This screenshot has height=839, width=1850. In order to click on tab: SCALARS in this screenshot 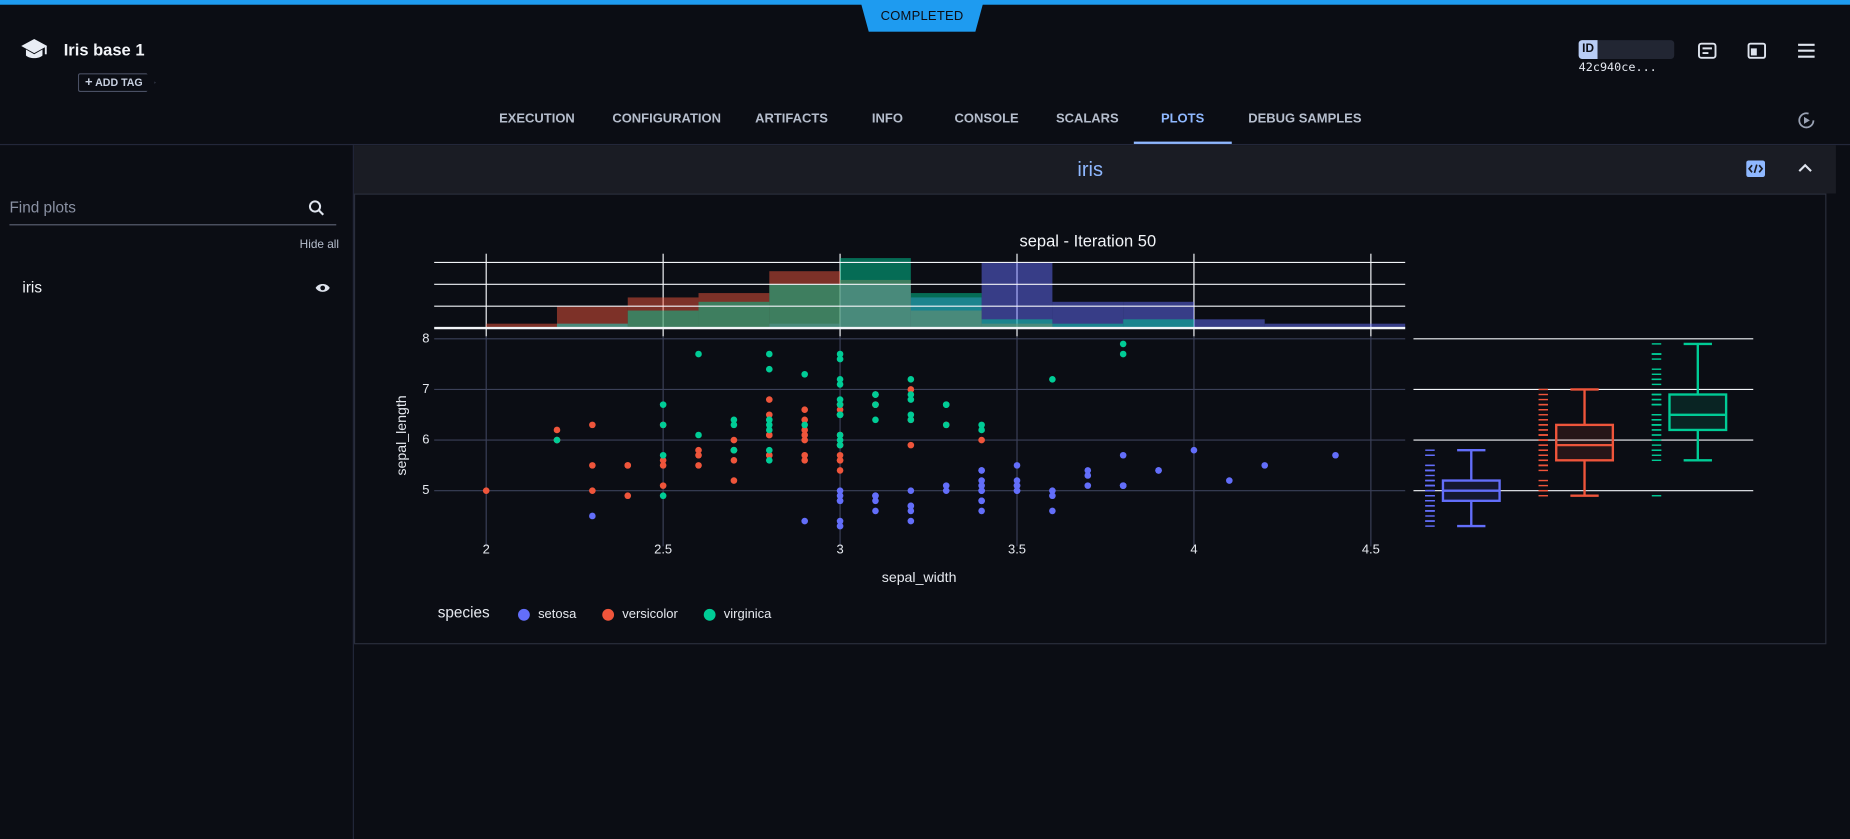, I will do `click(1087, 119)`.